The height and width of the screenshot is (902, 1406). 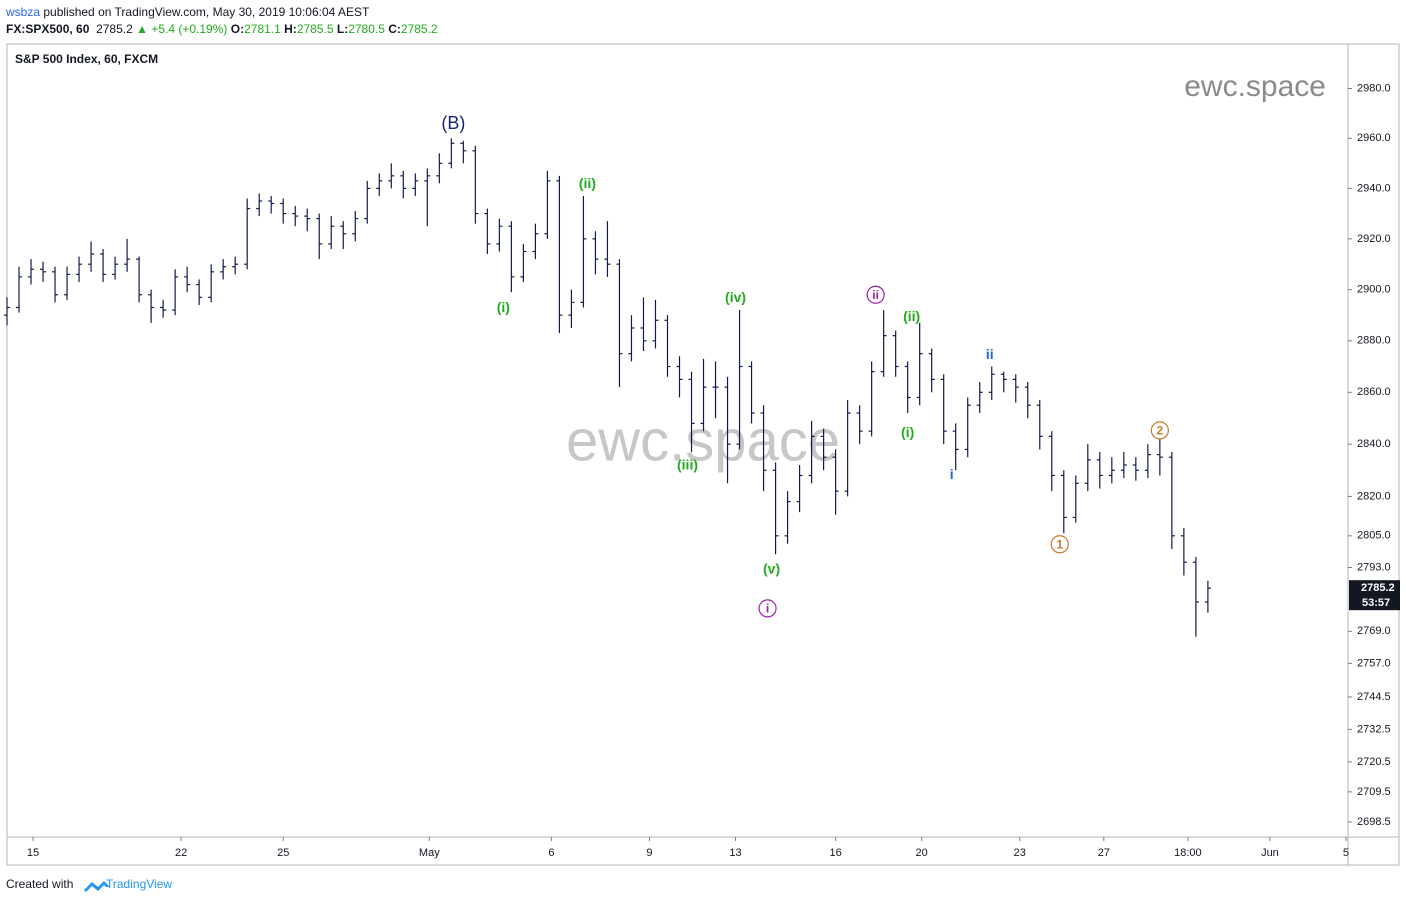 I want to click on y-tick-label: 2769.0, so click(x=1374, y=631).